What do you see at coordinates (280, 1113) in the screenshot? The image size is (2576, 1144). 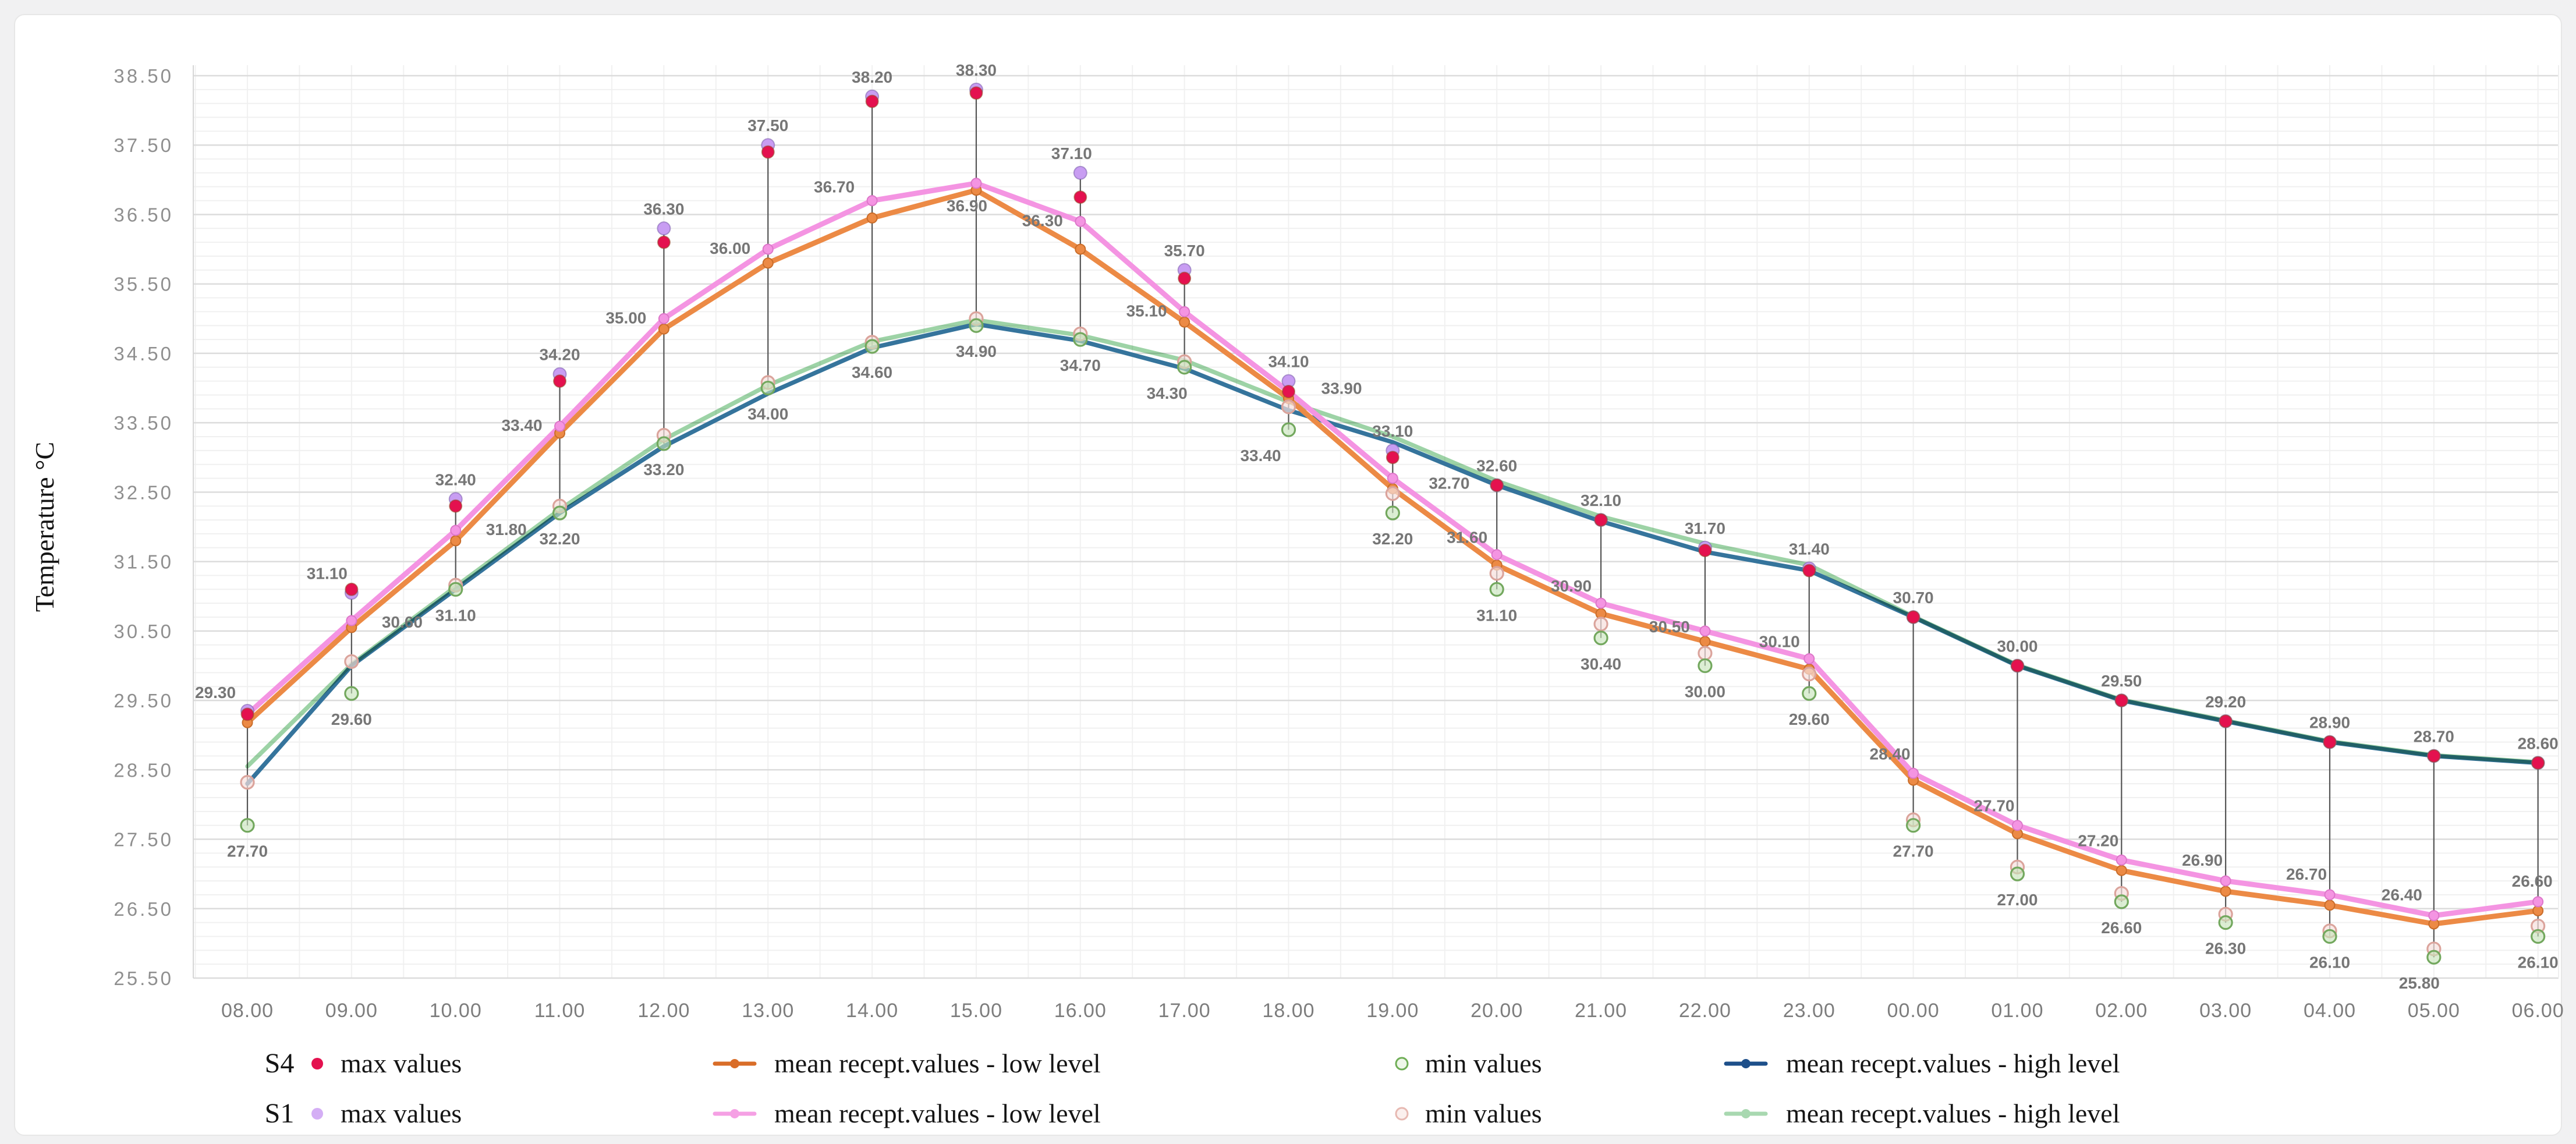 I see `legend-group-label: S1` at bounding box center [280, 1113].